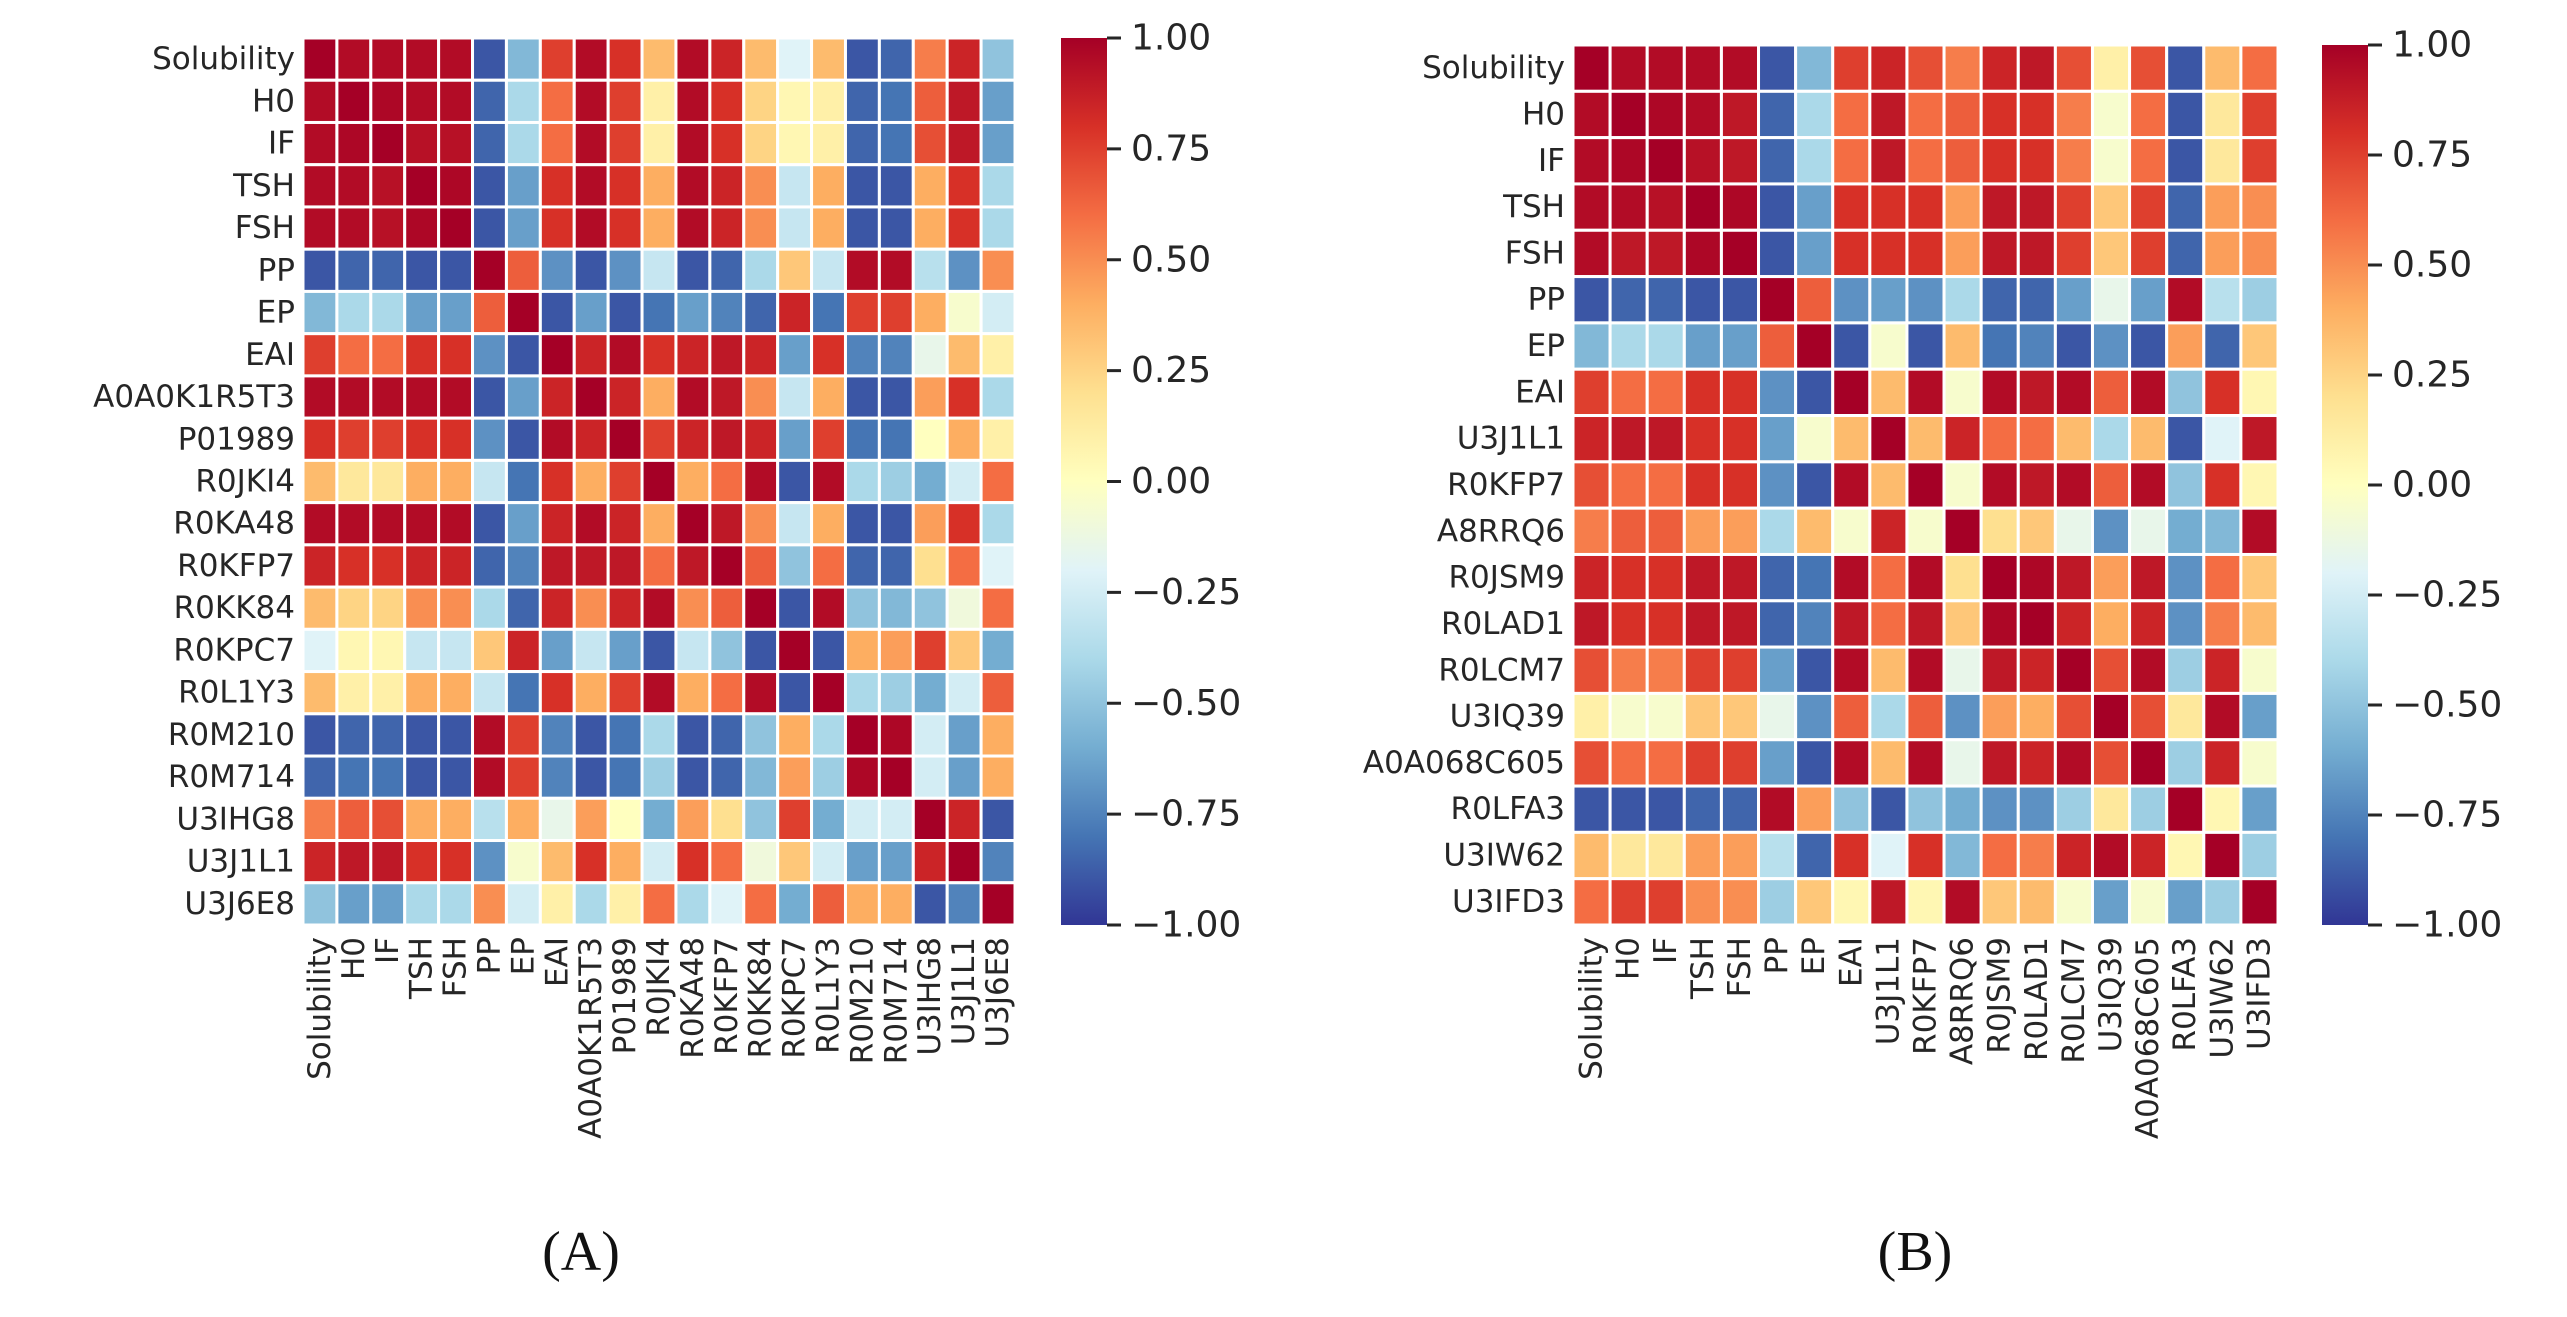 The image size is (2567, 1317). I want to click on heatmap-cell-b-U3IW62-R0JSM9, so click(1999, 855).